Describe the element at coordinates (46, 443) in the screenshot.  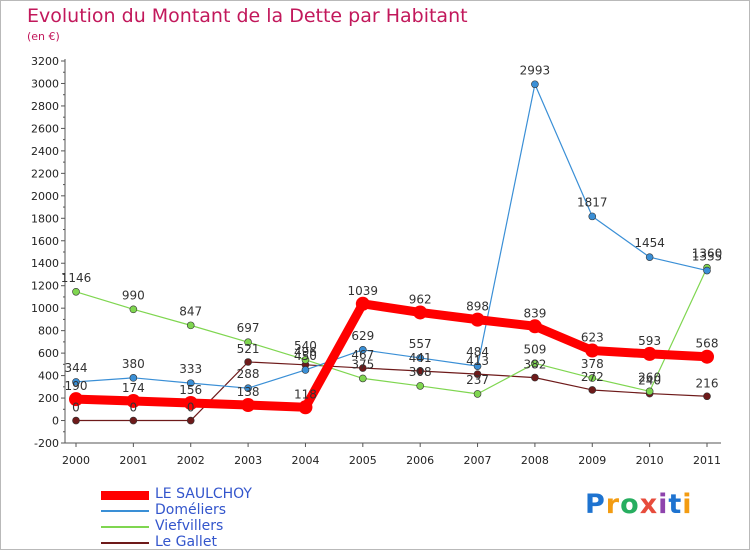
I see `y-tick-label: -200` at that location.